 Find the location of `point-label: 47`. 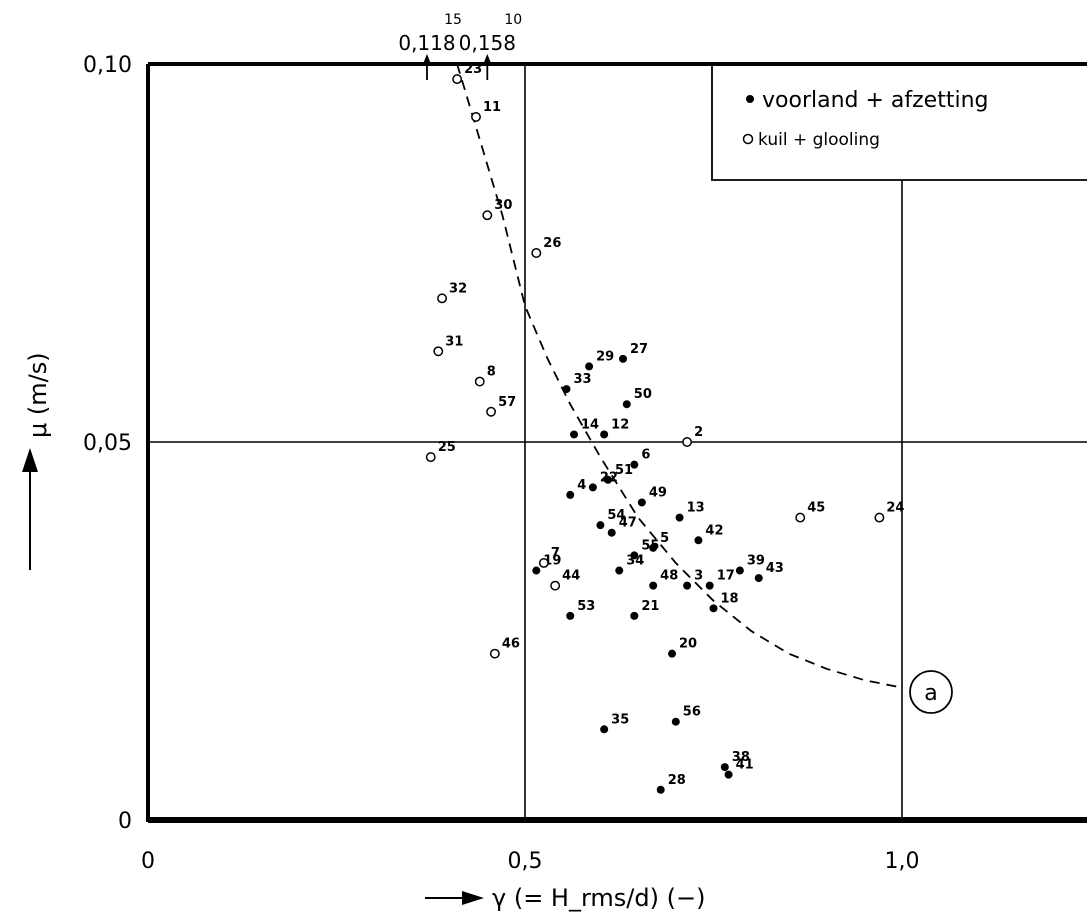

point-label: 47 is located at coordinates (628, 523).